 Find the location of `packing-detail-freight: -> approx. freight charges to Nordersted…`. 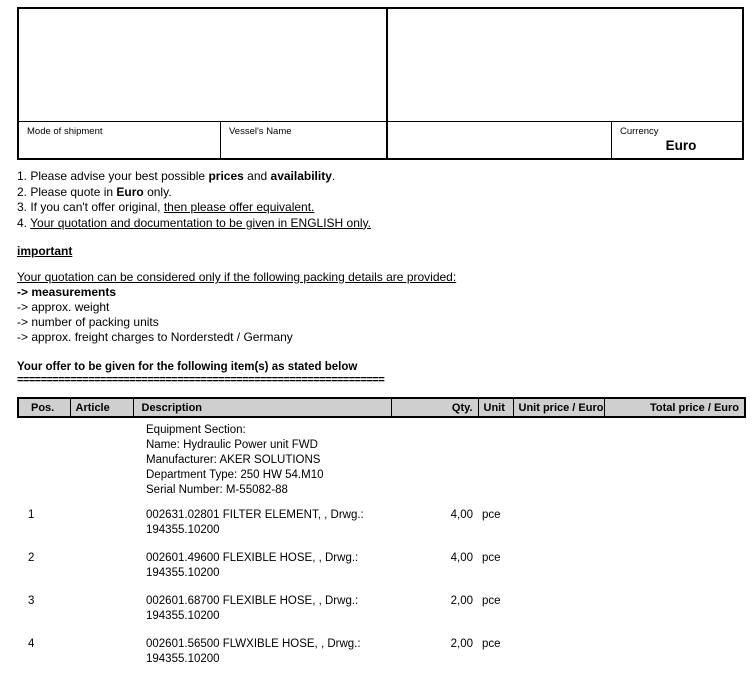

packing-detail-freight: -> approx. freight charges to Nordersted… is located at coordinates (155, 337).